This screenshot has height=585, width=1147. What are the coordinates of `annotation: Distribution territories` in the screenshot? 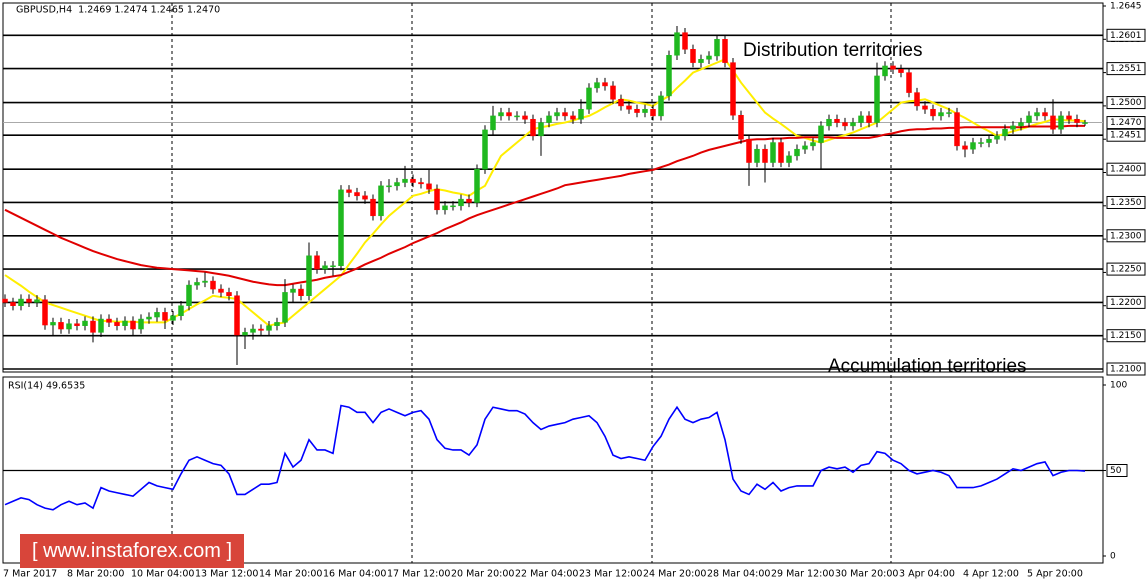 It's located at (833, 50).